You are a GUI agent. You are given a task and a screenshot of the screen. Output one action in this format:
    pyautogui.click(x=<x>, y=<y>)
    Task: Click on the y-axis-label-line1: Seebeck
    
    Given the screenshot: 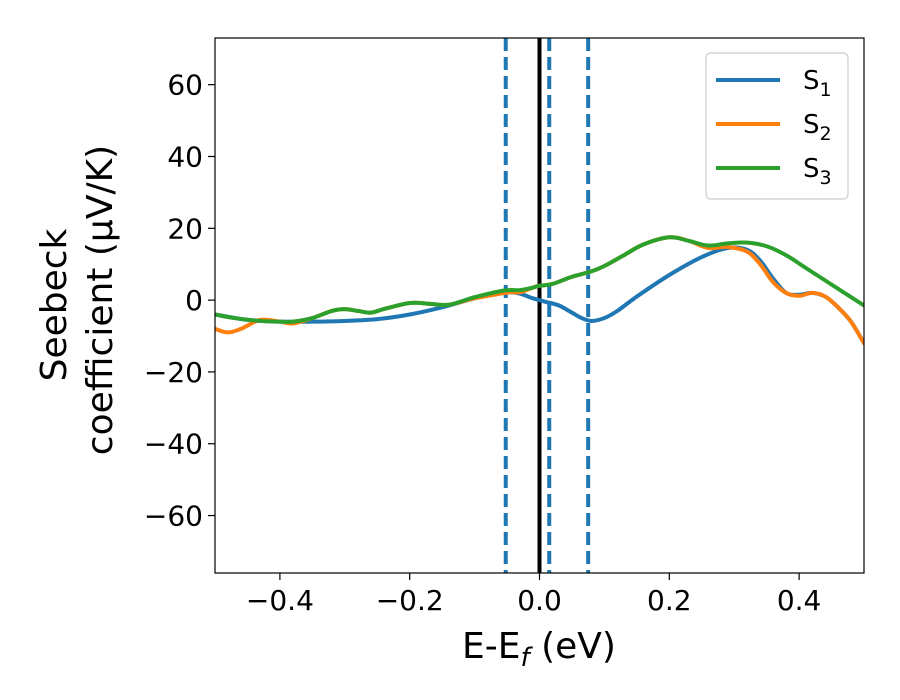 What is the action you would take?
    pyautogui.click(x=54, y=304)
    